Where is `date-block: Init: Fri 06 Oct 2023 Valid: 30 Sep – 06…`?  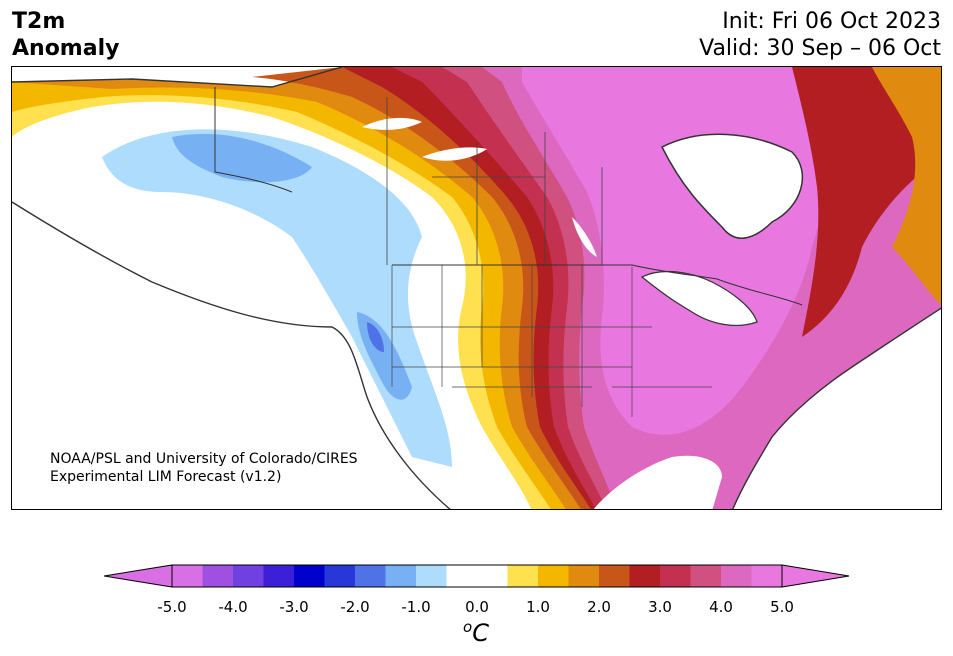 date-block: Init: Fri 06 Oct 2023 Valid: 30 Sep – 06… is located at coordinates (820, 35).